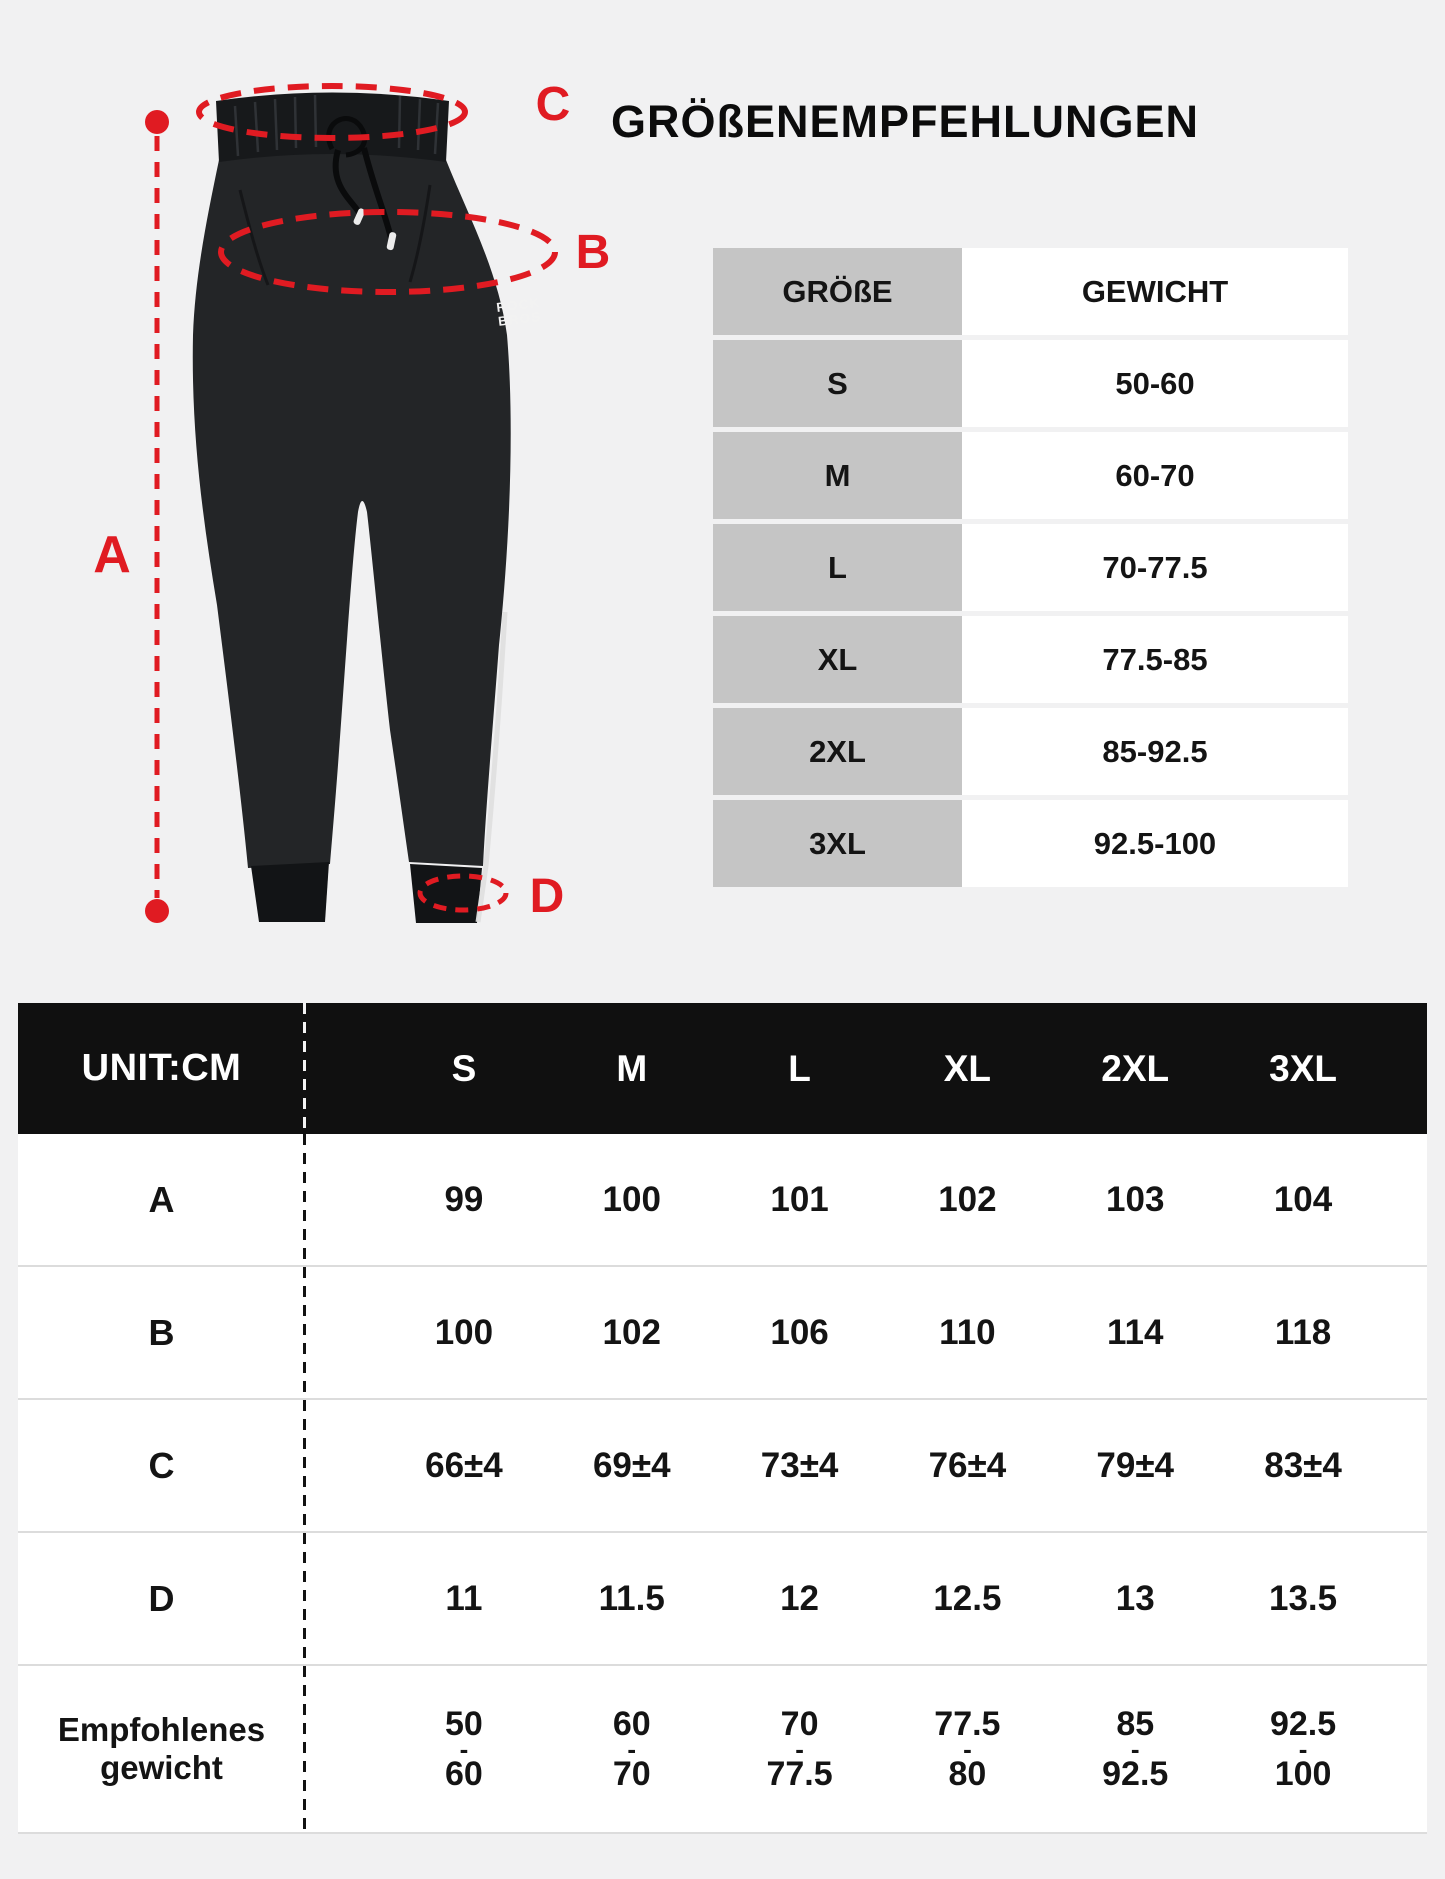 Image resolution: width=1445 pixels, height=1879 pixels. Describe the element at coordinates (519, 319) in the screenshot. I see `brand-line-2: BROS` at that location.